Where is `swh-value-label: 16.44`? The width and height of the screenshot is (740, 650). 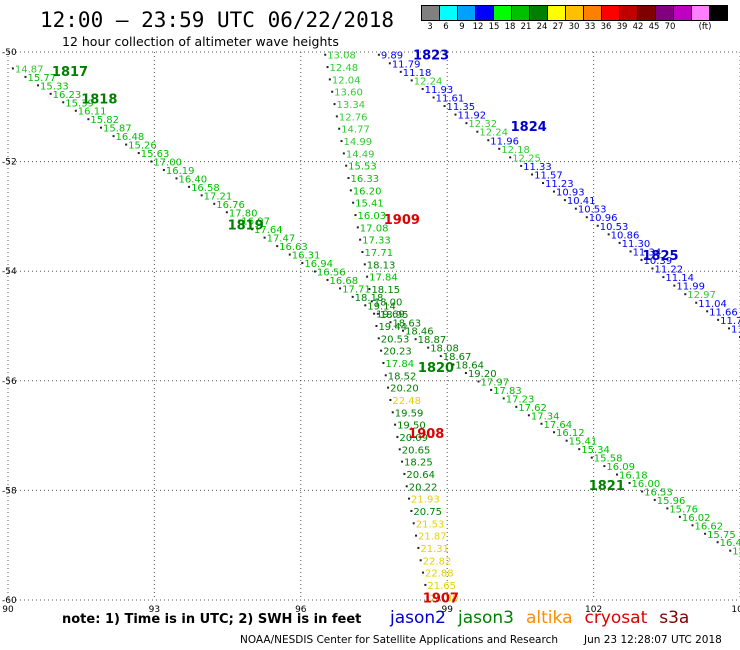
swh-value-label: 16.44 is located at coordinates (730, 543).